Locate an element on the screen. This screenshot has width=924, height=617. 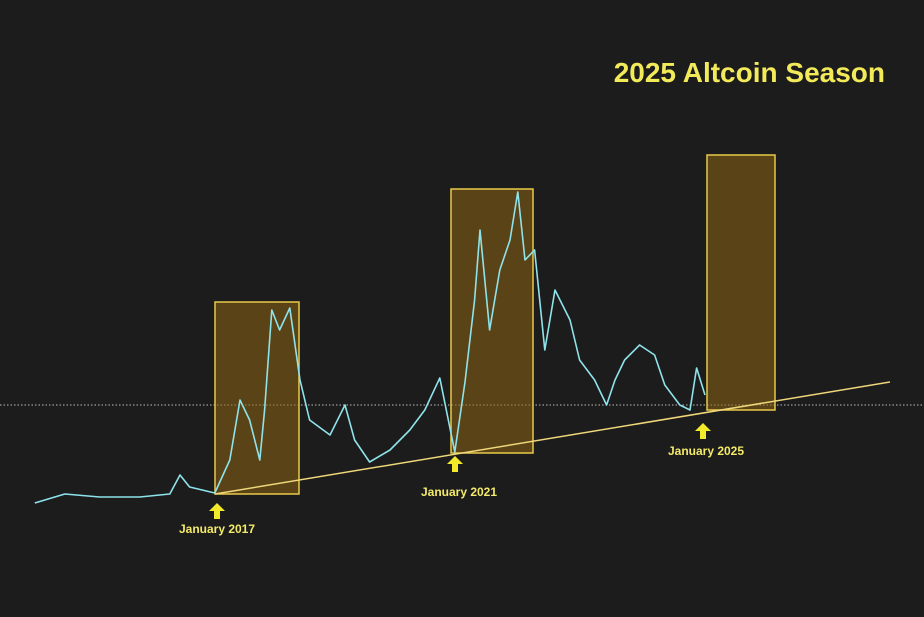
annotation: January 2017 is located at coordinates (217, 529).